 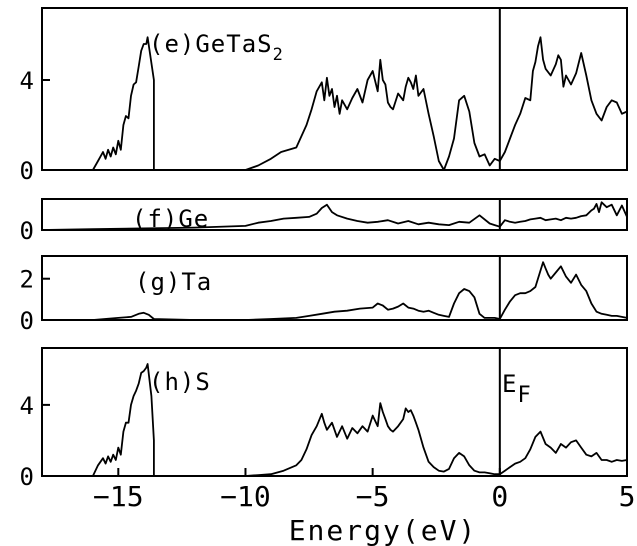 What do you see at coordinates (118, 496) in the screenshot?
I see `x-tick-label: −15` at bounding box center [118, 496].